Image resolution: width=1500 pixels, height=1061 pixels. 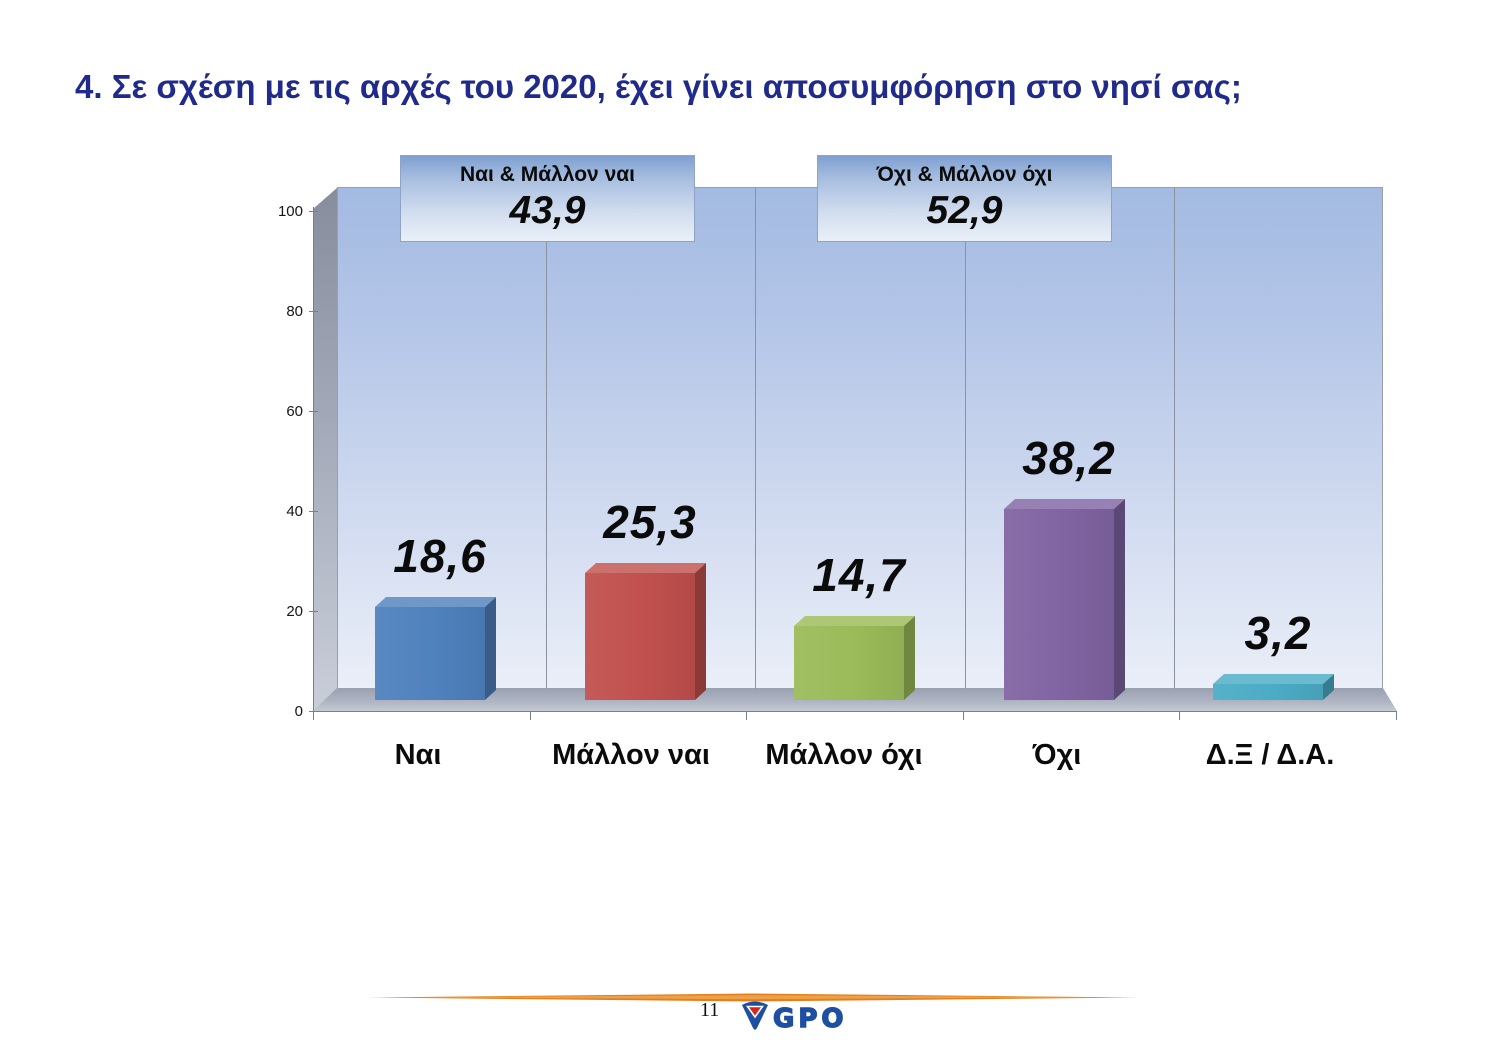 What do you see at coordinates (547, 174) in the screenshot?
I see `callout-yes-label: Ναι & Μάλλον ναι` at bounding box center [547, 174].